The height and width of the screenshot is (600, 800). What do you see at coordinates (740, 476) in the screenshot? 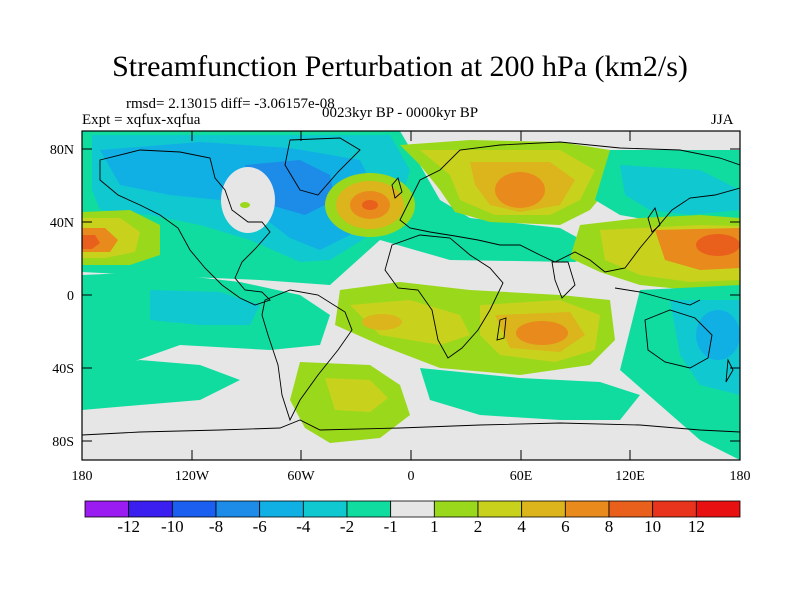
I see `lon-label-180e: 180` at bounding box center [740, 476].